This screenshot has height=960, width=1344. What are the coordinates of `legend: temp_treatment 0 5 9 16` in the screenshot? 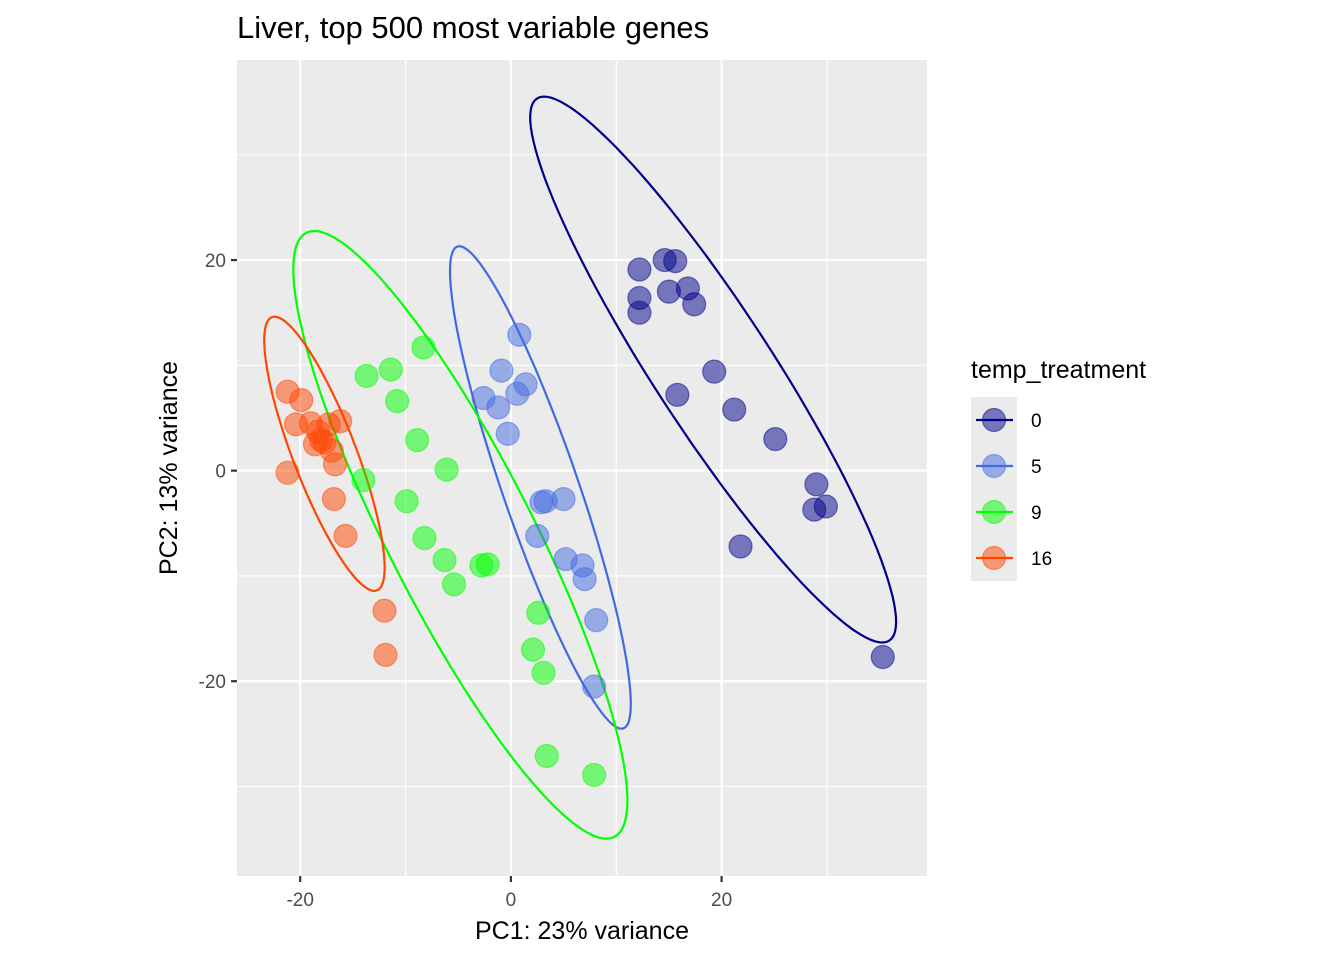 It's located at (1058, 468).